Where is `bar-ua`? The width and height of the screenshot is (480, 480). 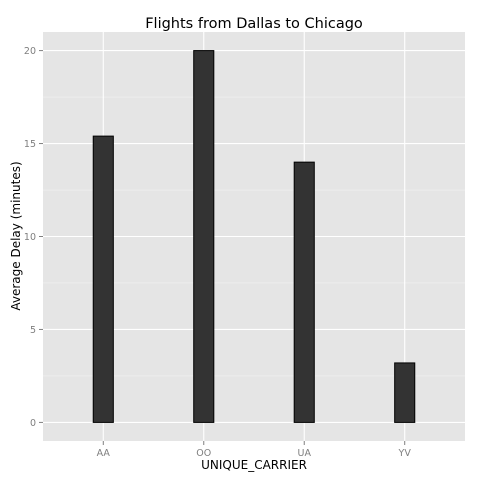
bar-ua is located at coordinates (304, 292).